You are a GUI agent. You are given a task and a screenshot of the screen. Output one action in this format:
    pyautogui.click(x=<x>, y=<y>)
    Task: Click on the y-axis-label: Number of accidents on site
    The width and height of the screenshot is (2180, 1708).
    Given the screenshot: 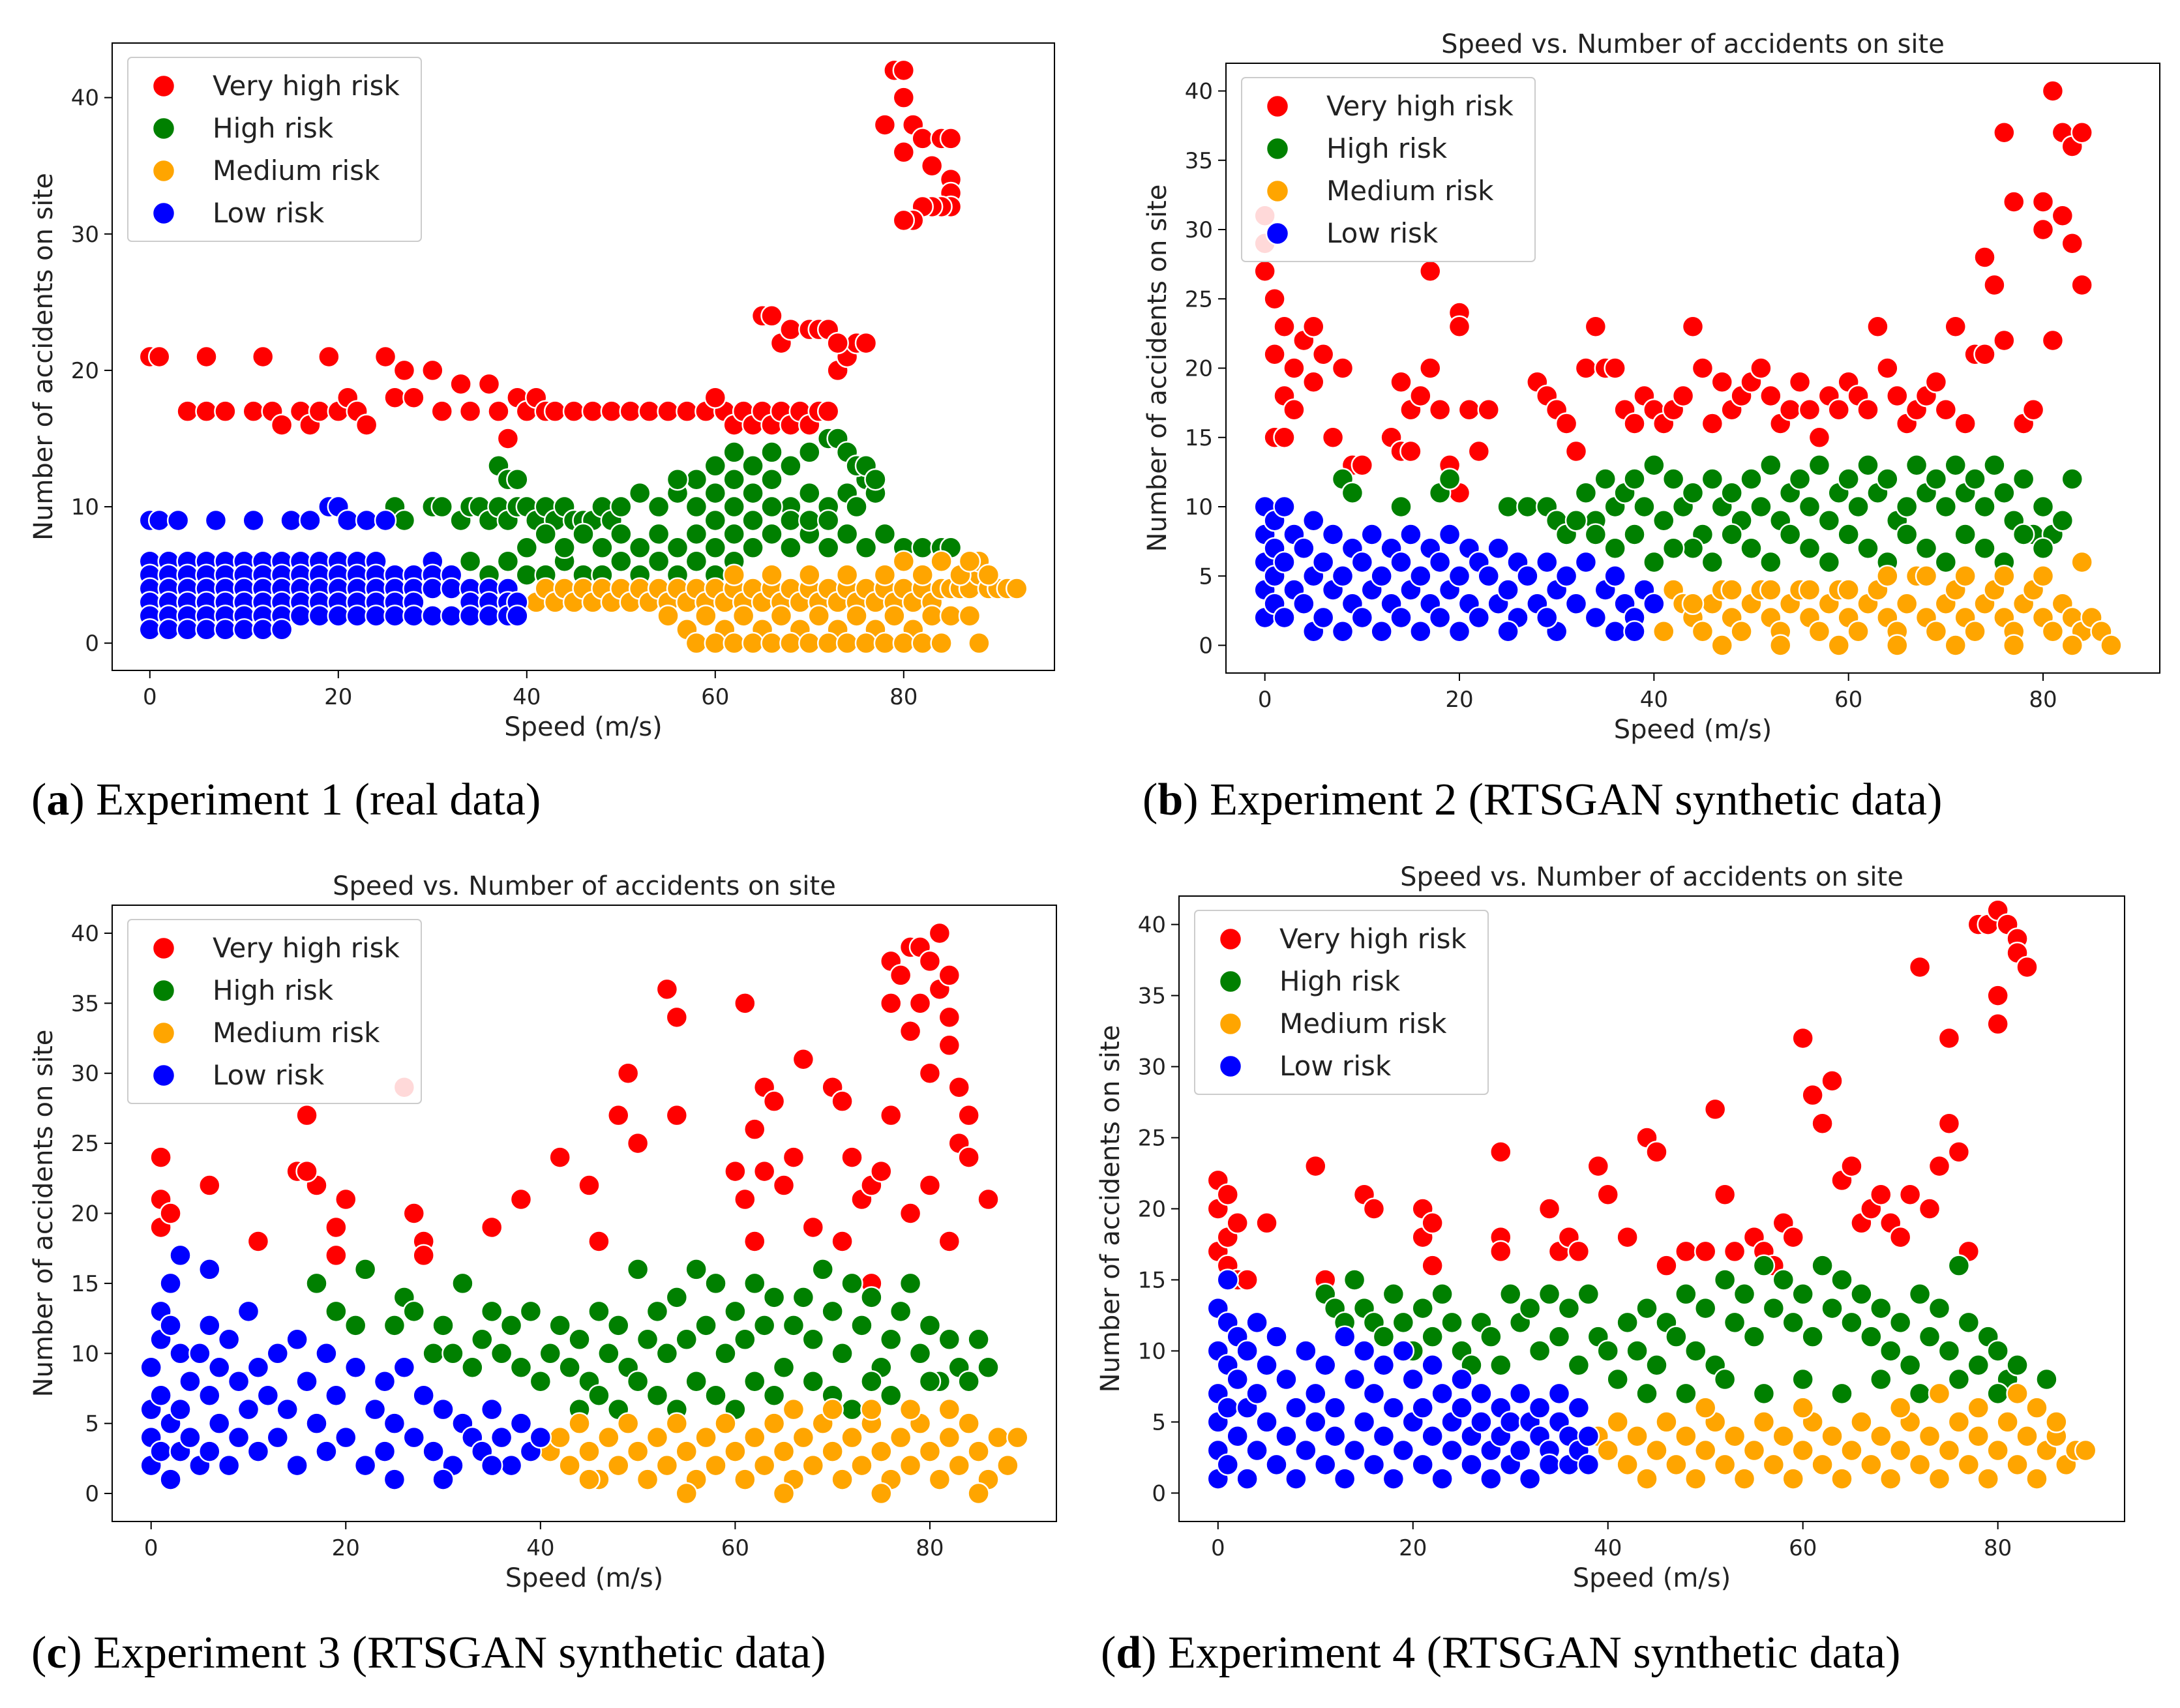 What is the action you would take?
    pyautogui.click(x=44, y=357)
    